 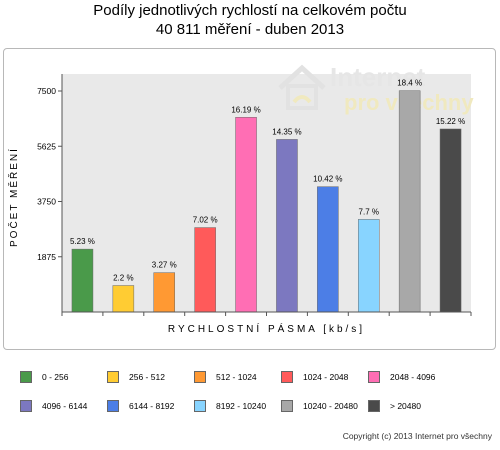 I want to click on y-tick-label: 5625, so click(x=46, y=146).